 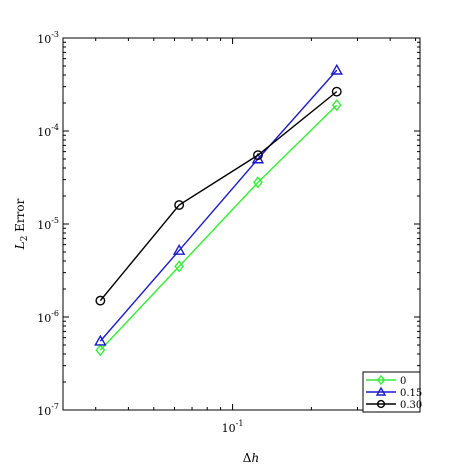 I want to click on x-axis-label: Δh, so click(x=251, y=458).